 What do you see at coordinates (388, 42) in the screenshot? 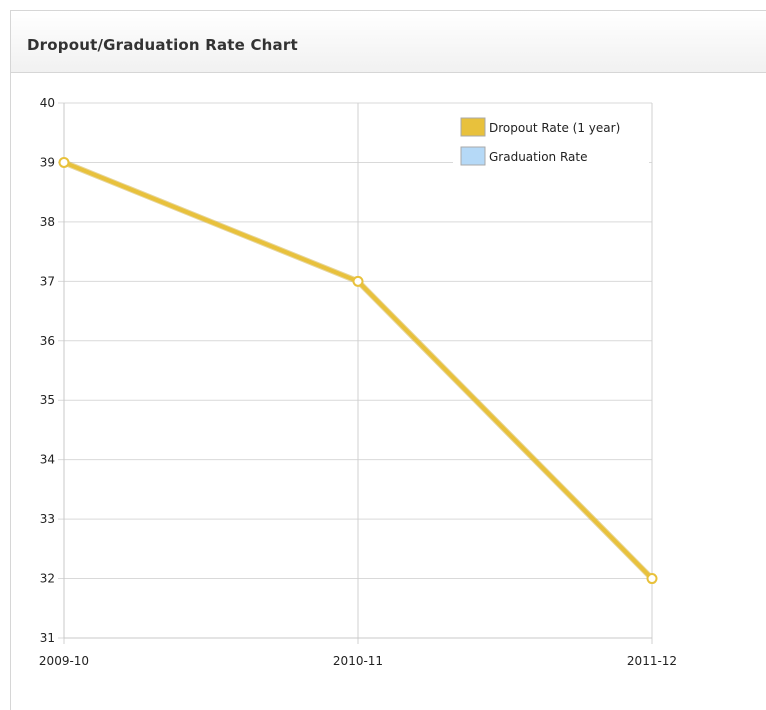
I see `panel-header: Dropout/Graduation Rate Chart` at bounding box center [388, 42].